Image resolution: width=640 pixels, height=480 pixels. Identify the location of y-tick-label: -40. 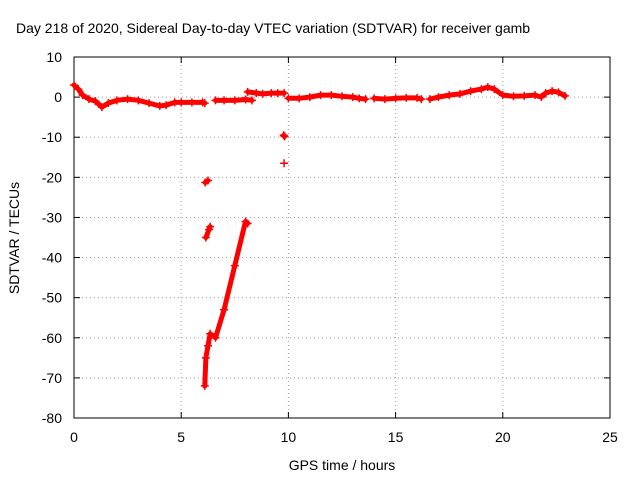
(52, 258).